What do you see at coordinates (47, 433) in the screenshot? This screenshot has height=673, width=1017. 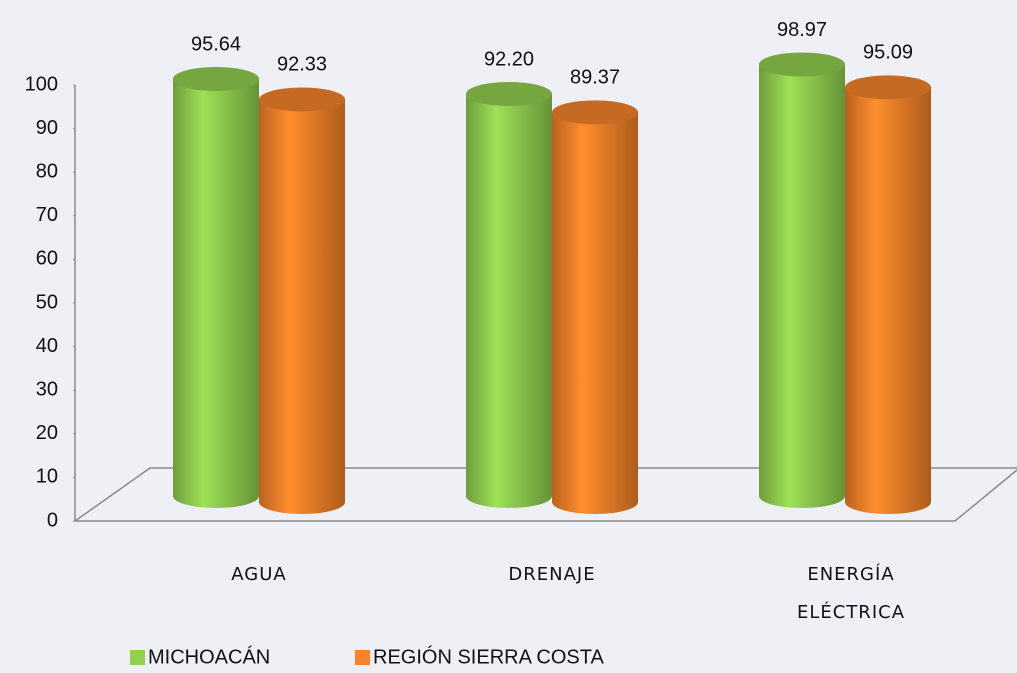 I see `y-tick-label: 20` at bounding box center [47, 433].